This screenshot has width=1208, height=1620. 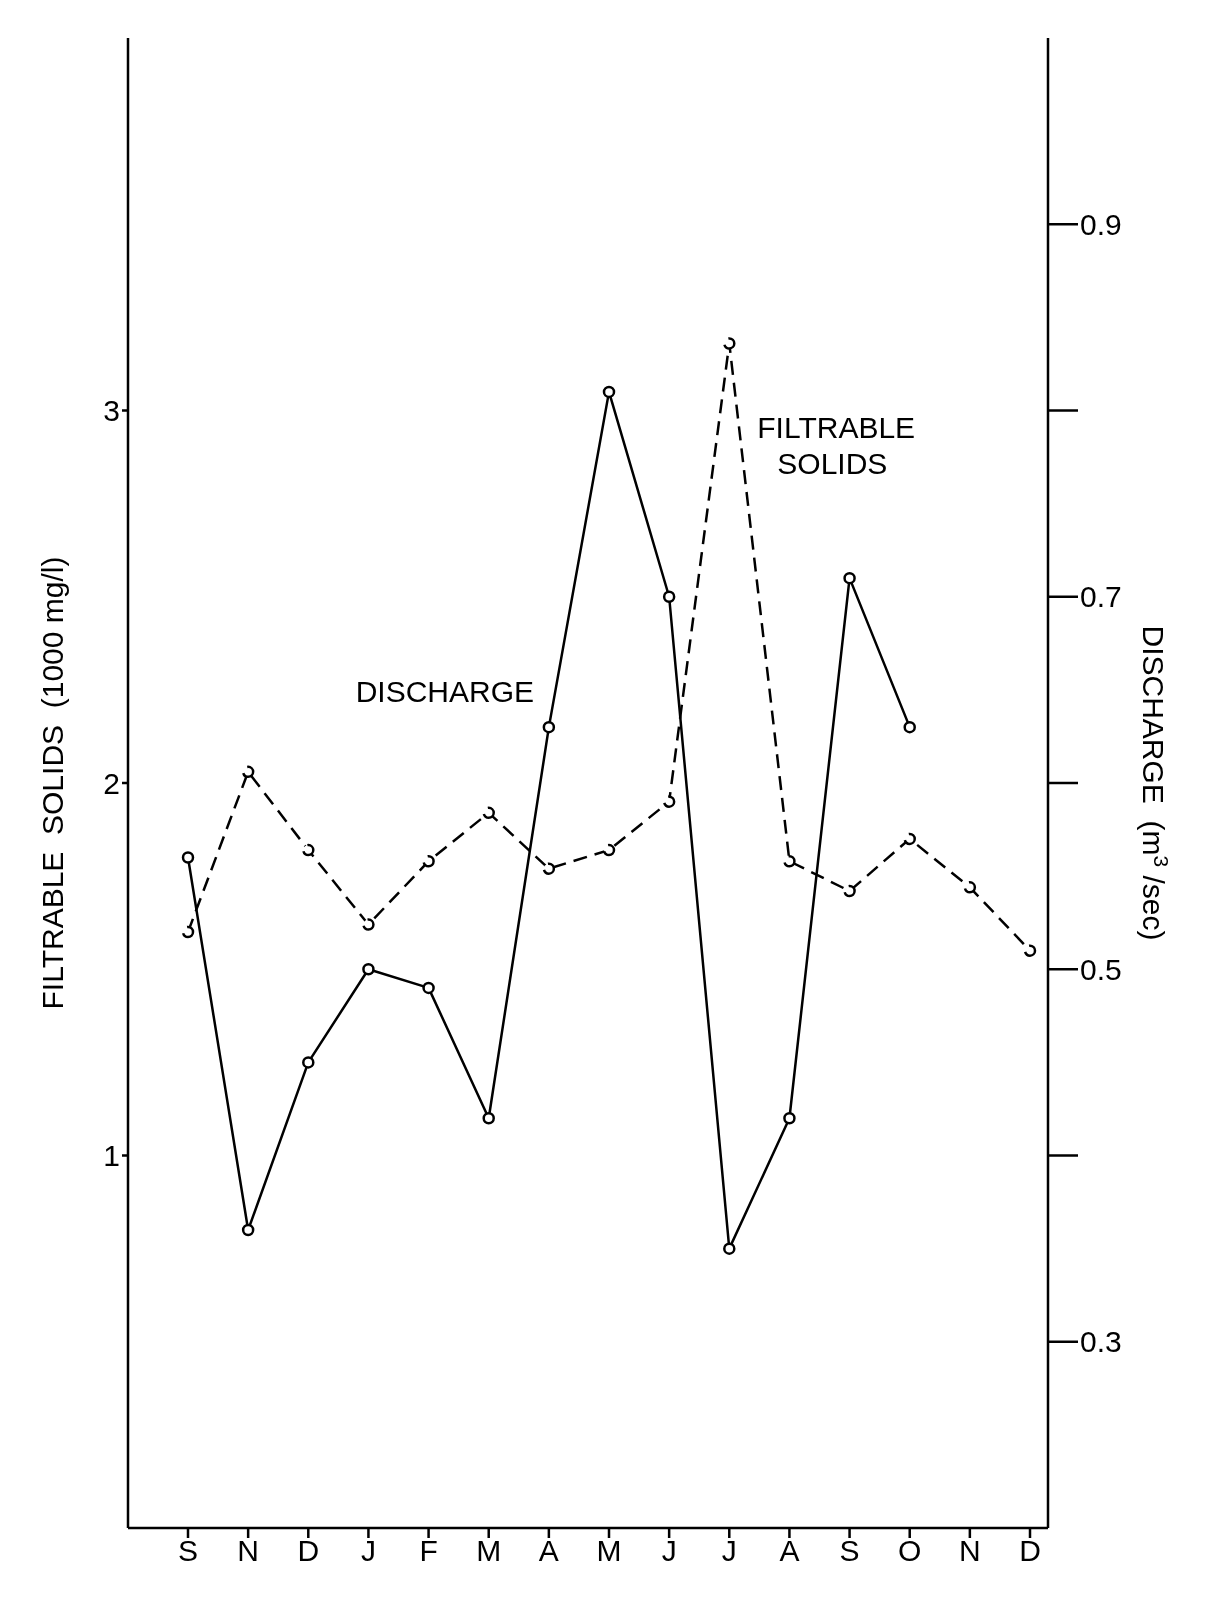 I want to click on y2-tick-label: 0.9, so click(x=1101, y=224).